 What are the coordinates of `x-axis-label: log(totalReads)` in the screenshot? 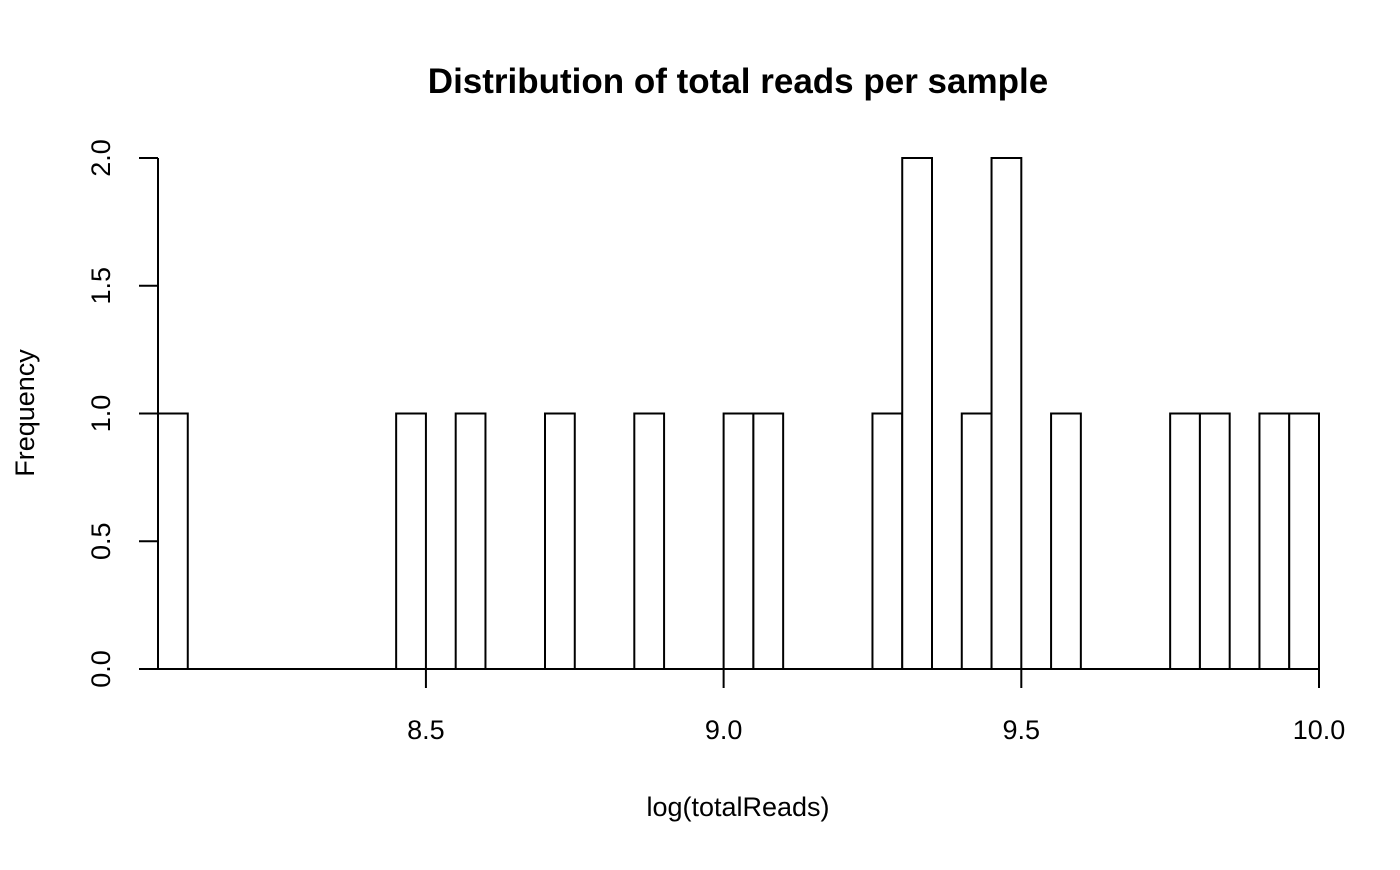 It's located at (737, 807).